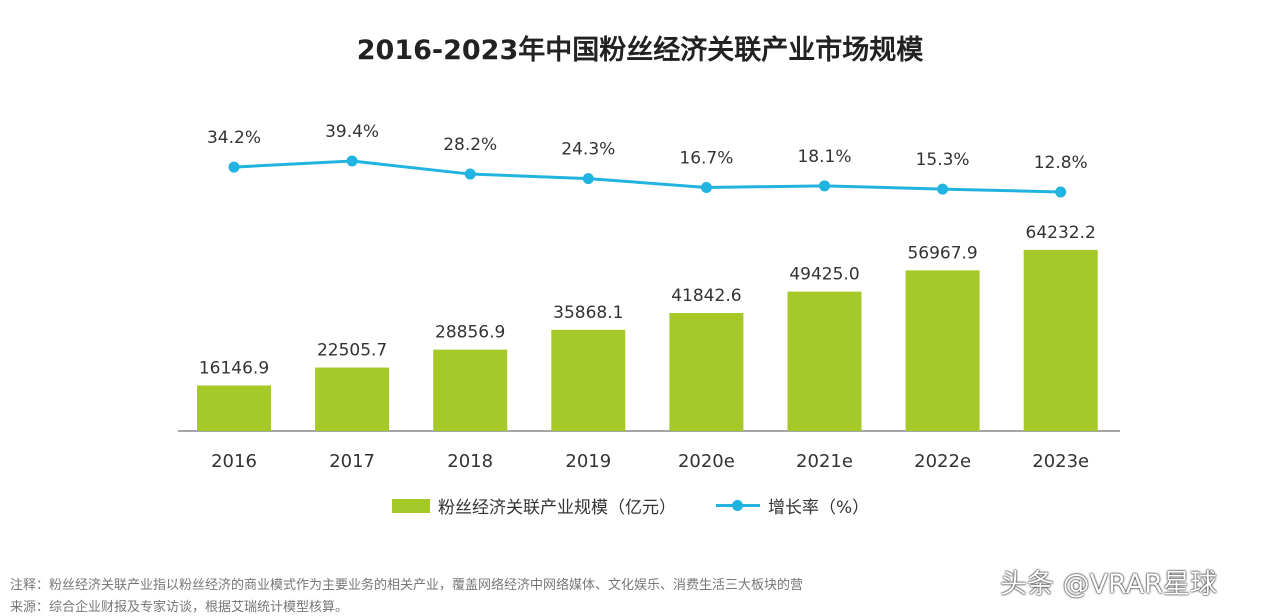  Describe the element at coordinates (1061, 233) in the screenshot. I see `bar-label: 64232.2` at that location.